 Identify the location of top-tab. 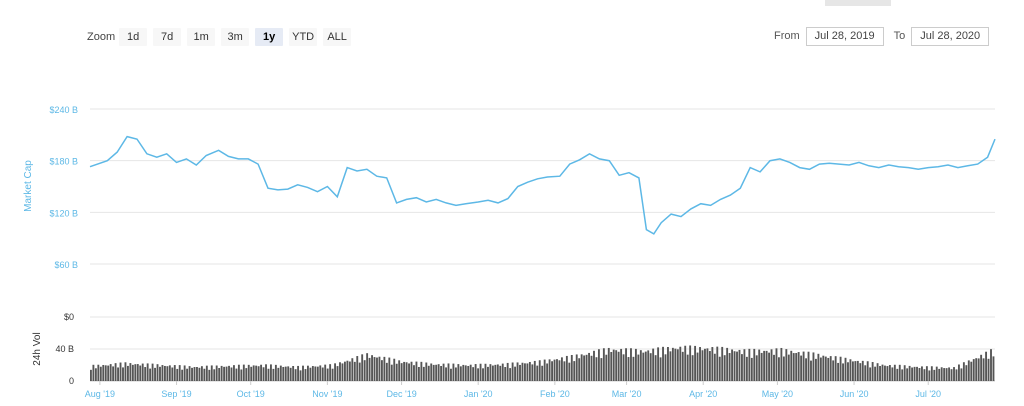
(858, 3).